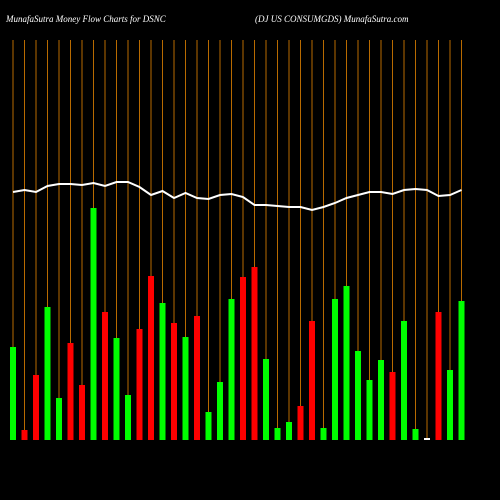 The width and height of the screenshot is (500, 500). I want to click on money-flow-line, so click(237, 196).